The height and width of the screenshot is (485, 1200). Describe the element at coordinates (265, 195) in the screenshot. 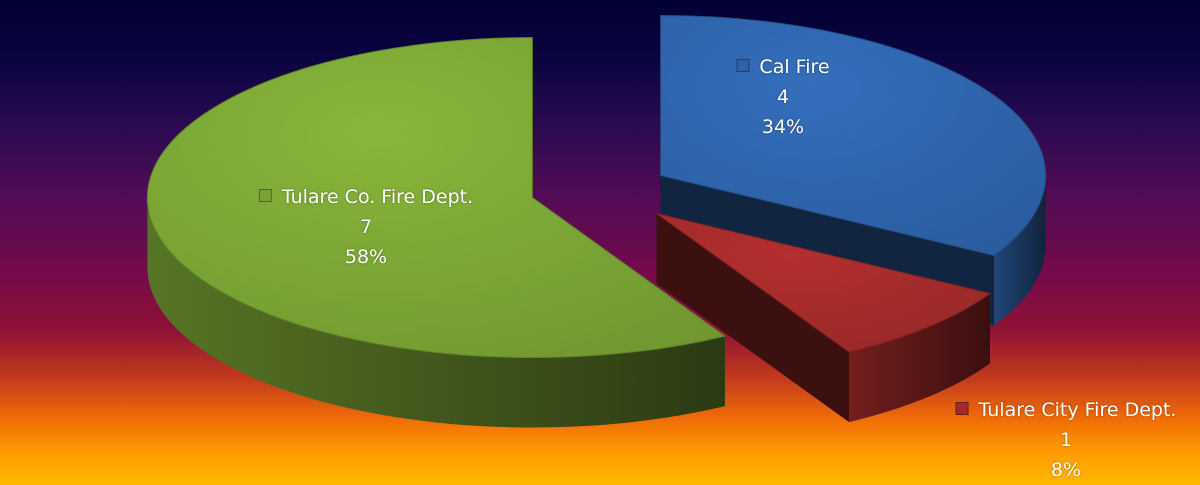

I see `tulare-co-swatch` at that location.